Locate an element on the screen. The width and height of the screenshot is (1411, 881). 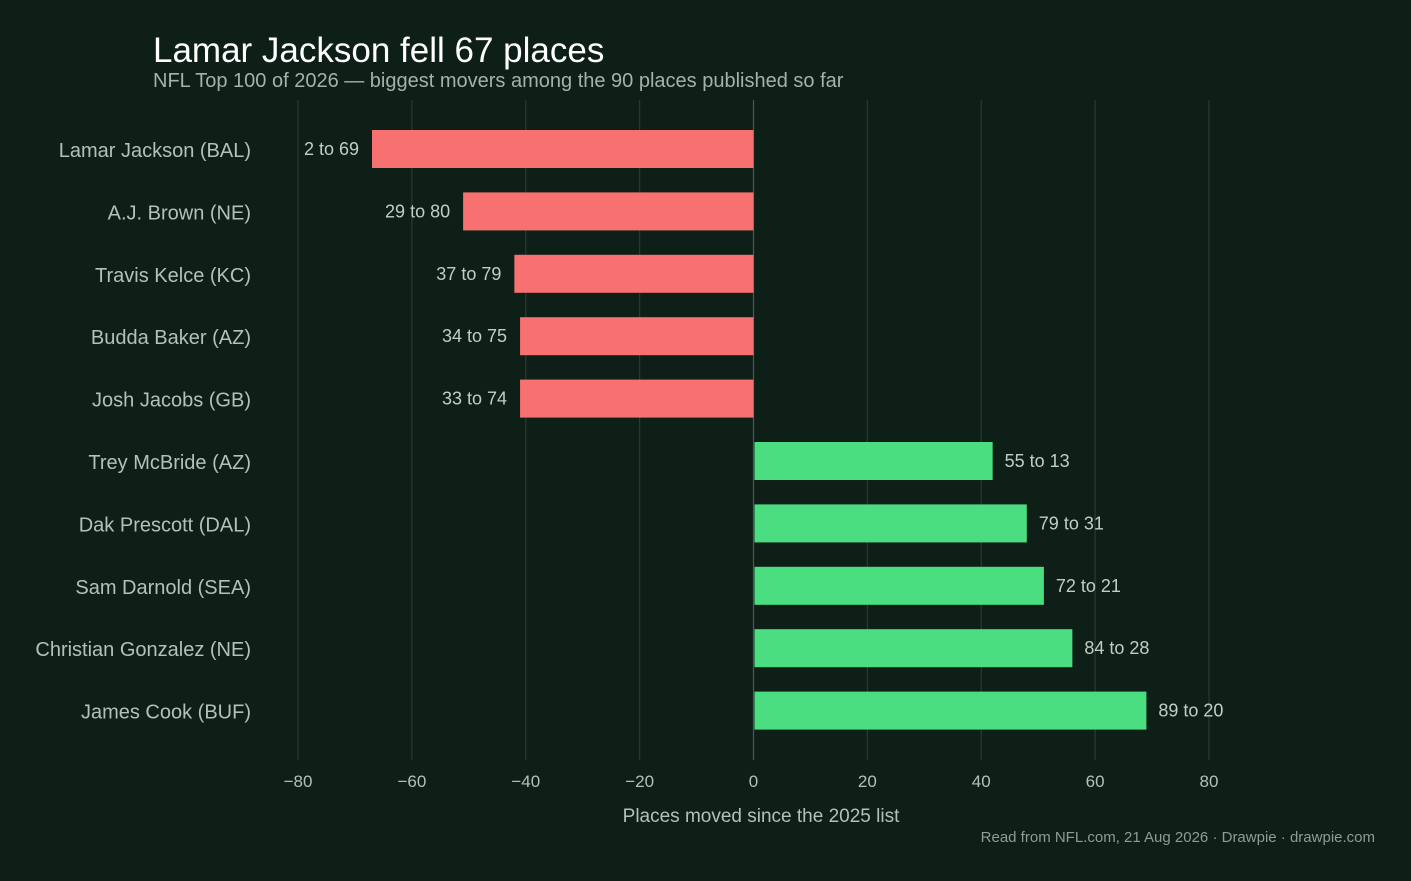
category-label: Christian Gonzalez (NE) is located at coordinates (143, 650).